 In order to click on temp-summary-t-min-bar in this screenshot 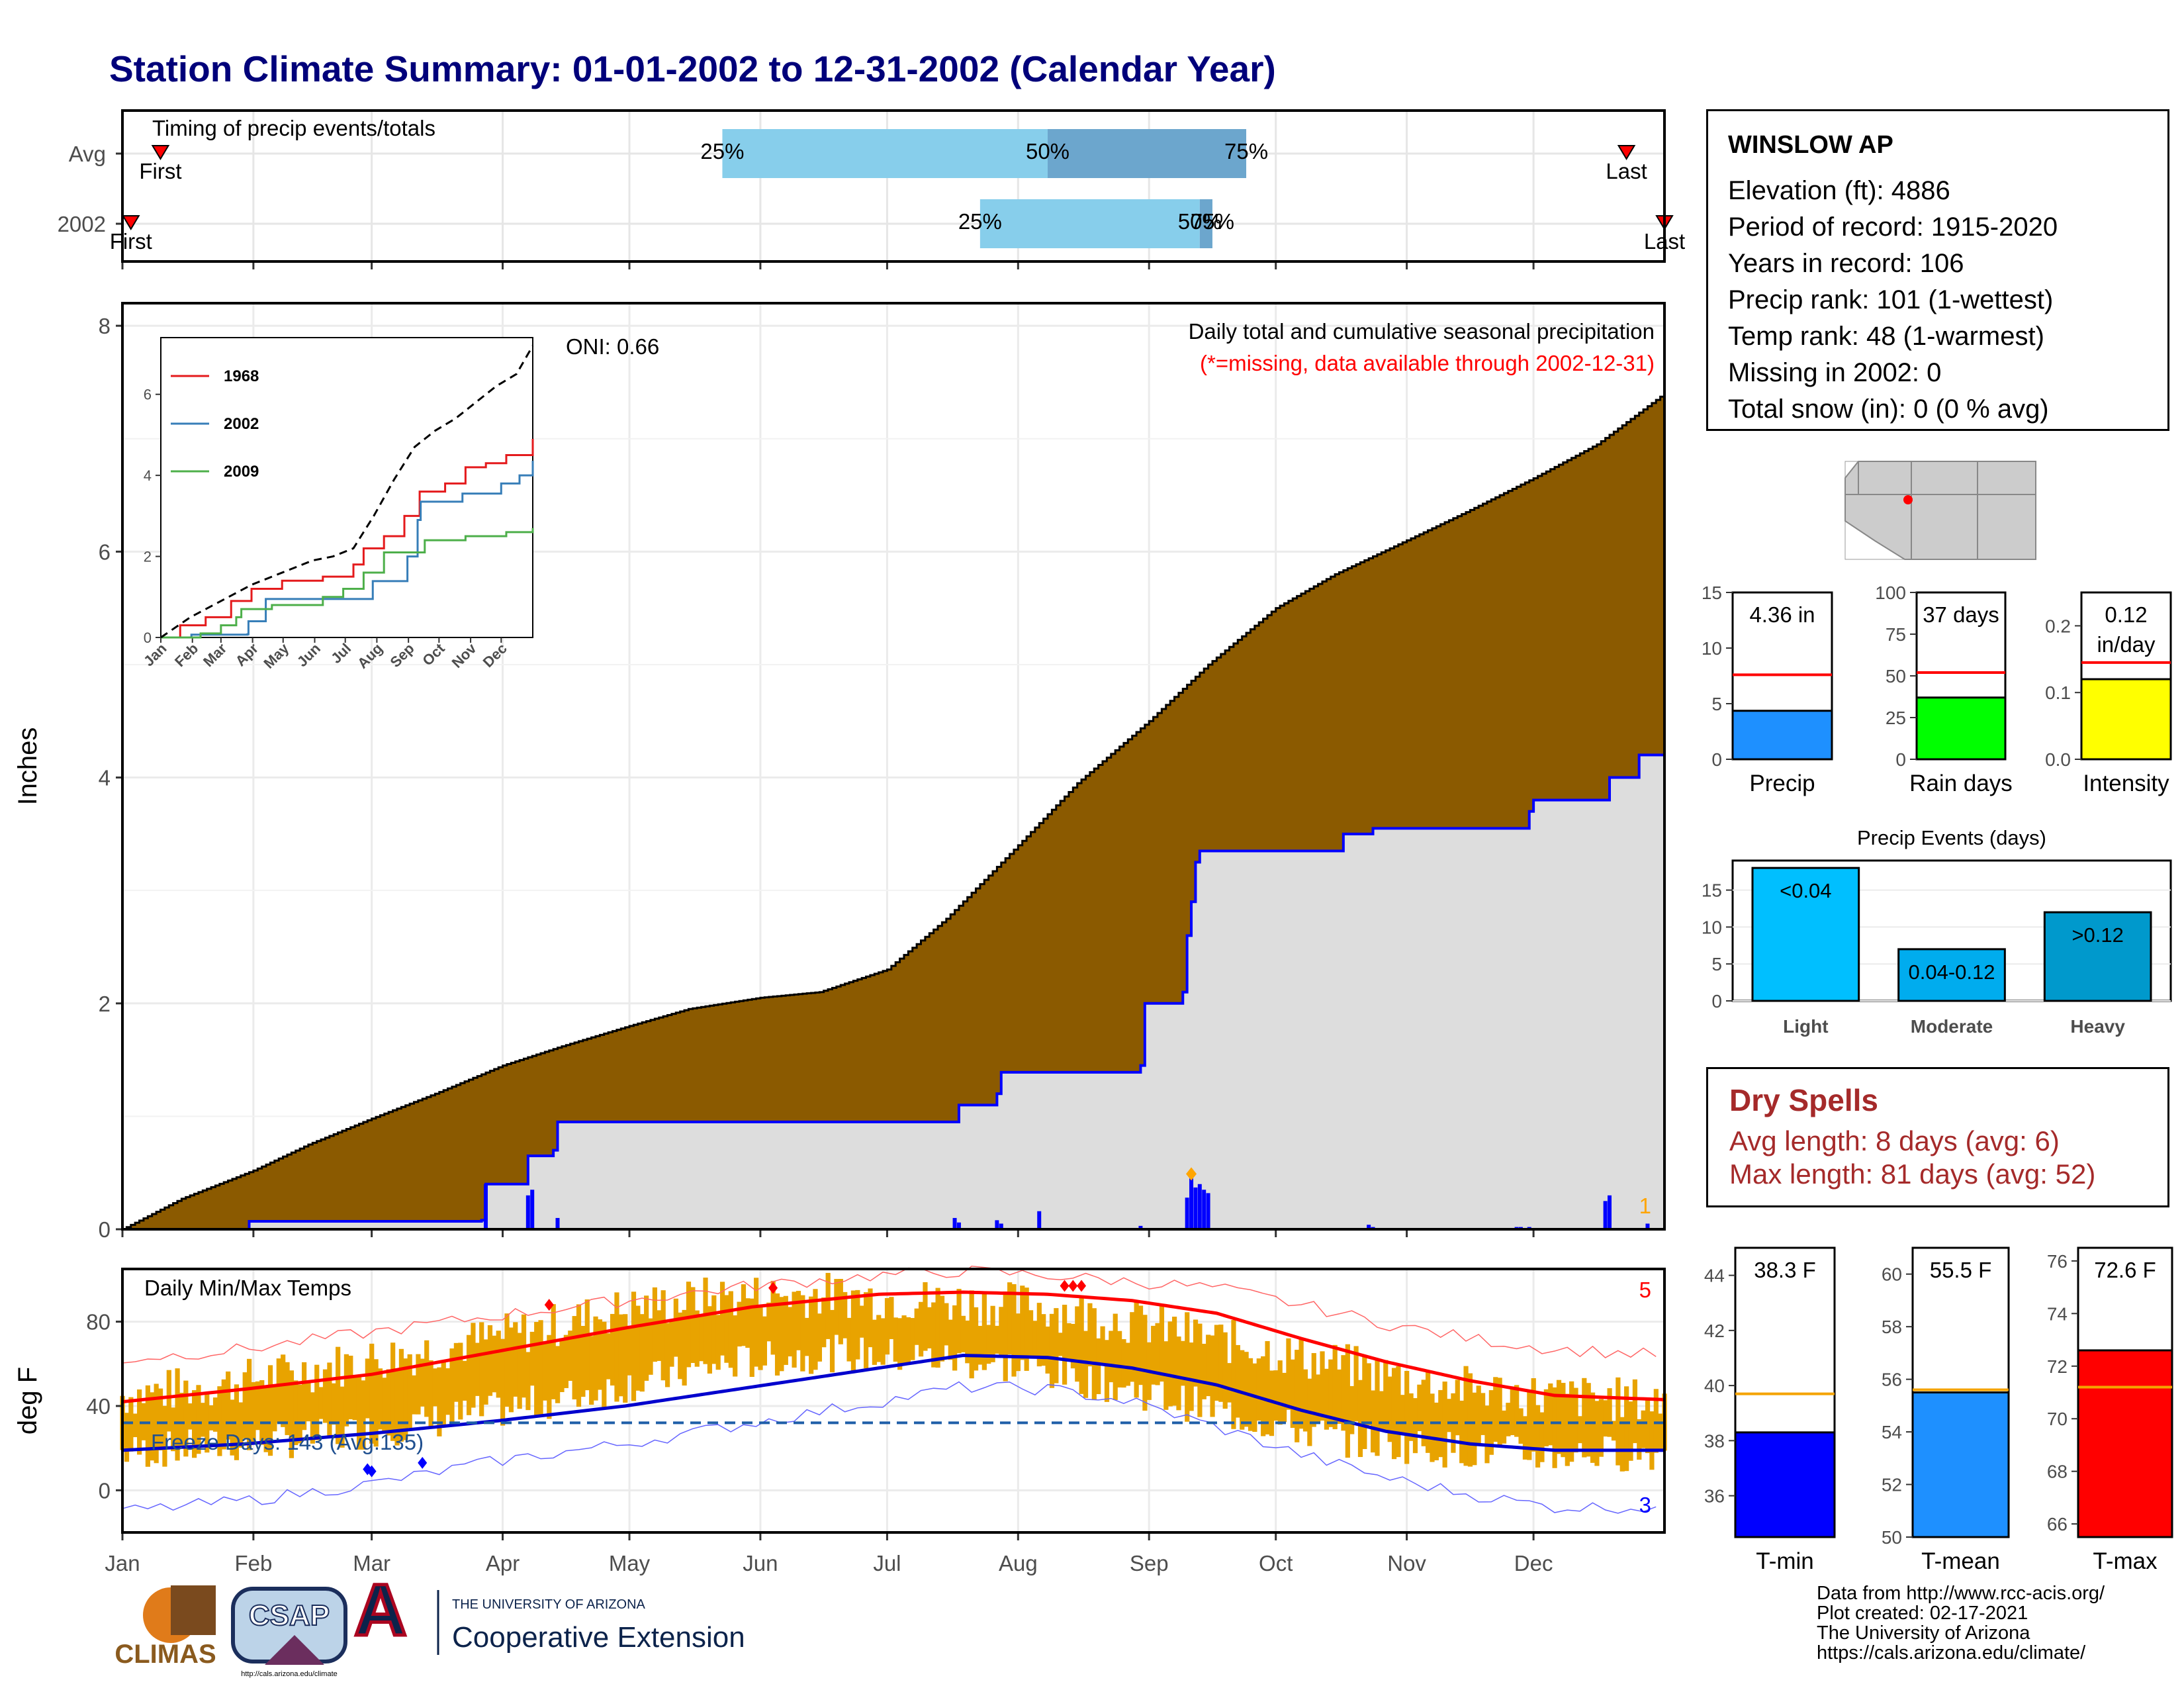, I will do `click(1785, 1484)`.